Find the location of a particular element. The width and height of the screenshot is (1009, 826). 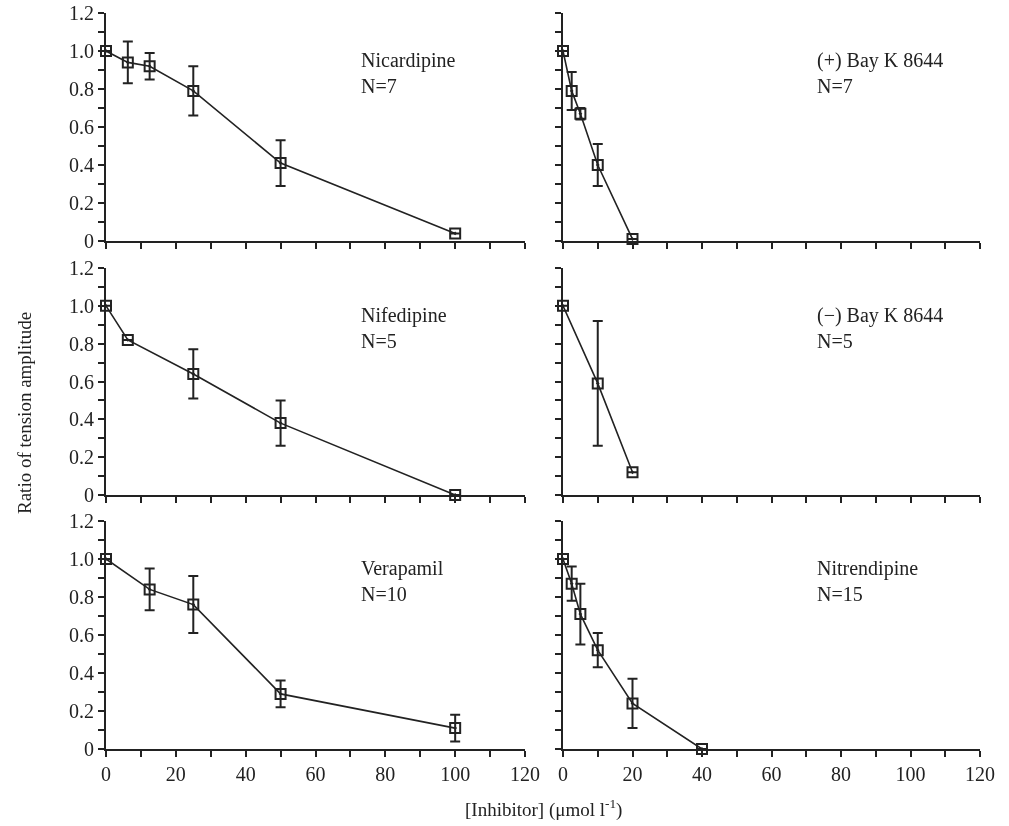

annotation: (−) Bay K 8644 is located at coordinates (880, 315).